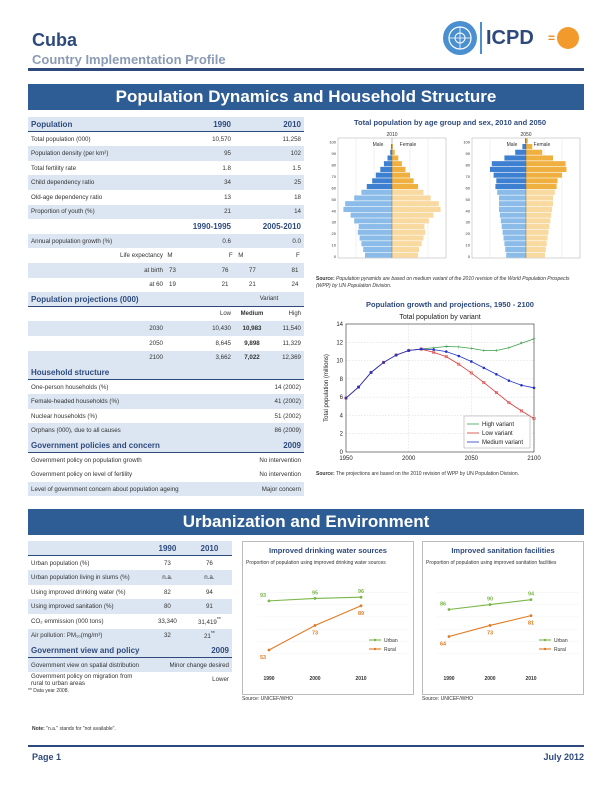 The image size is (612, 792). What do you see at coordinates (361, 614) in the screenshot?
I see `data-label: 89` at bounding box center [361, 614].